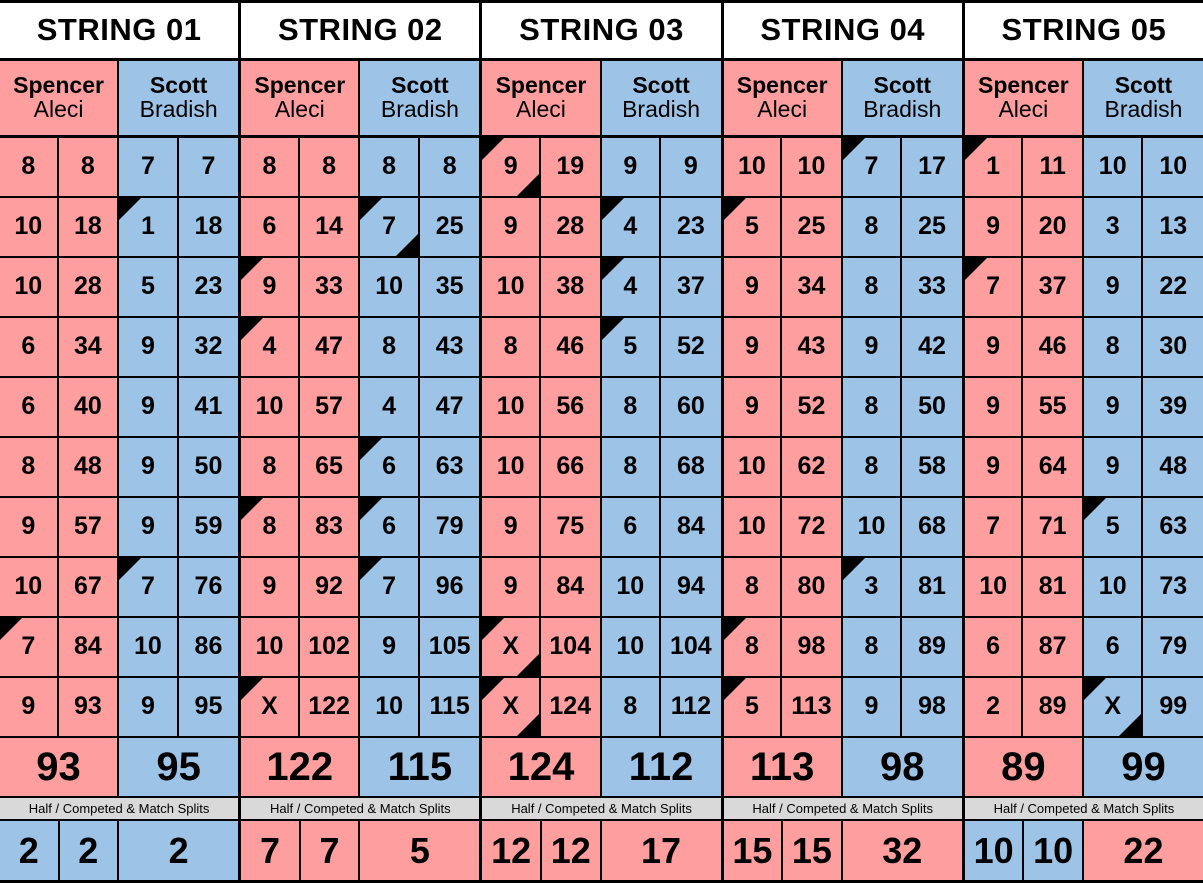 The width and height of the screenshot is (1203, 883). I want to click on final-total-right: 112, so click(661, 767).